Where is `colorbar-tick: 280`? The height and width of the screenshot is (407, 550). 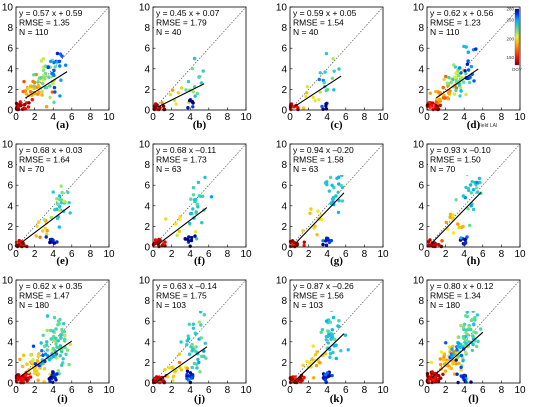
colorbar-tick: 280 is located at coordinates (510, 9).